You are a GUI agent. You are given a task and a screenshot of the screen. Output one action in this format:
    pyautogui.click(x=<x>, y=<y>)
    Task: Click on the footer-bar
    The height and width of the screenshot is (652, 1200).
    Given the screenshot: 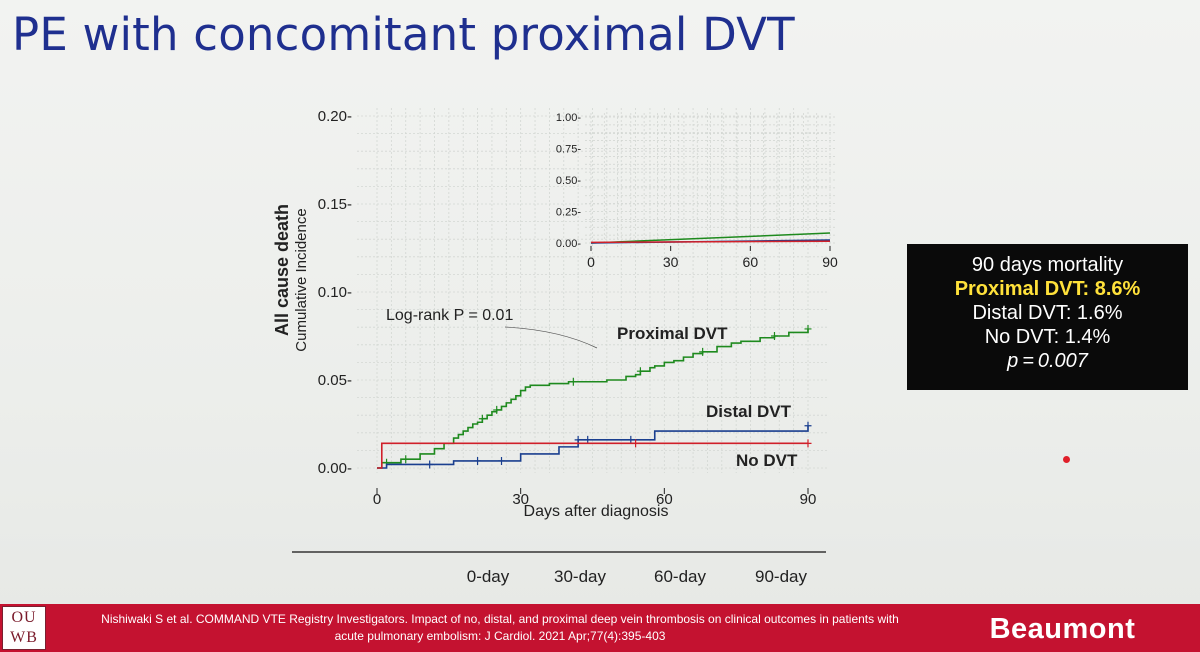 What is the action you would take?
    pyautogui.click(x=600, y=628)
    